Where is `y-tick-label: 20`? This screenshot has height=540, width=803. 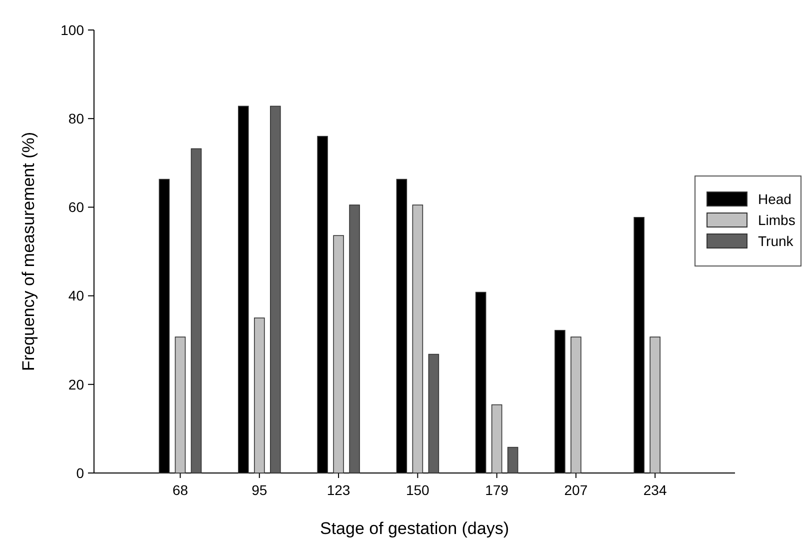 y-tick-label: 20 is located at coordinates (76, 384).